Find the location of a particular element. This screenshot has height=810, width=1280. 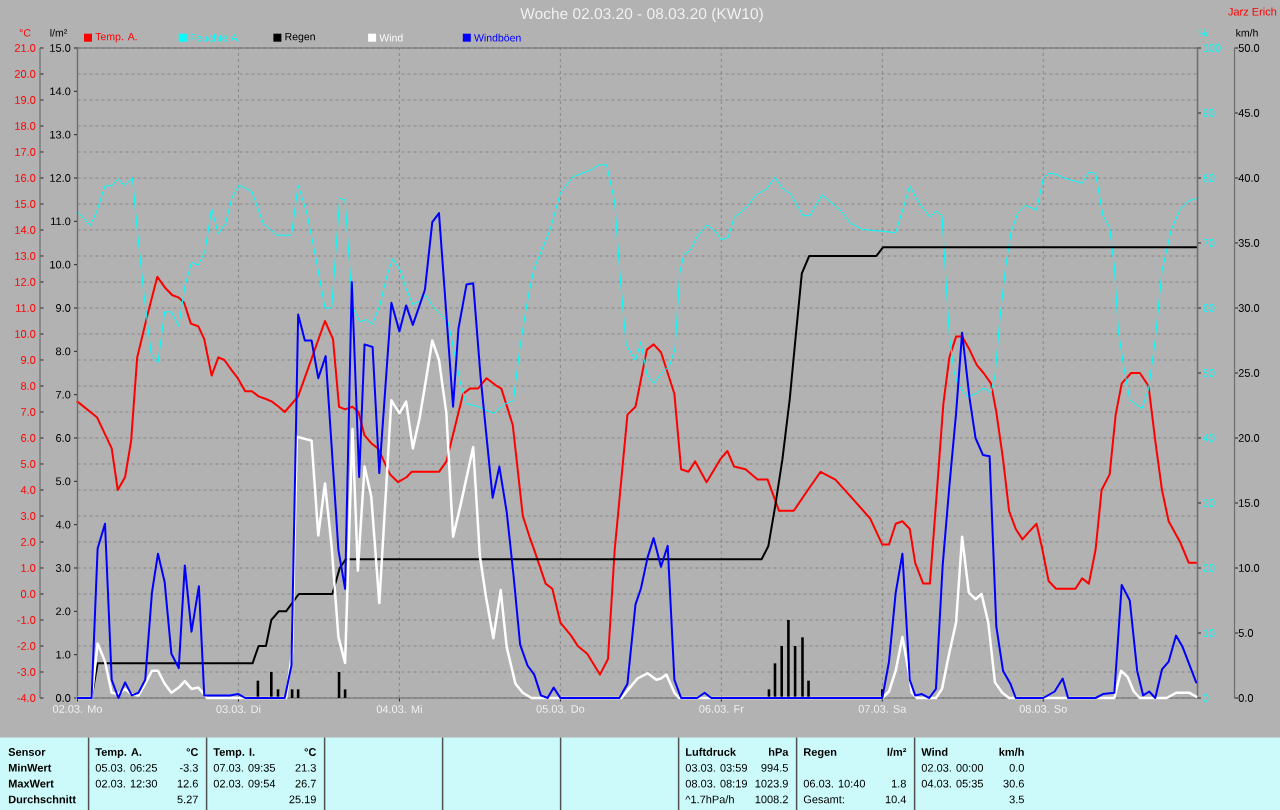

y-tick-label: 4.0 is located at coordinates (28, 490).